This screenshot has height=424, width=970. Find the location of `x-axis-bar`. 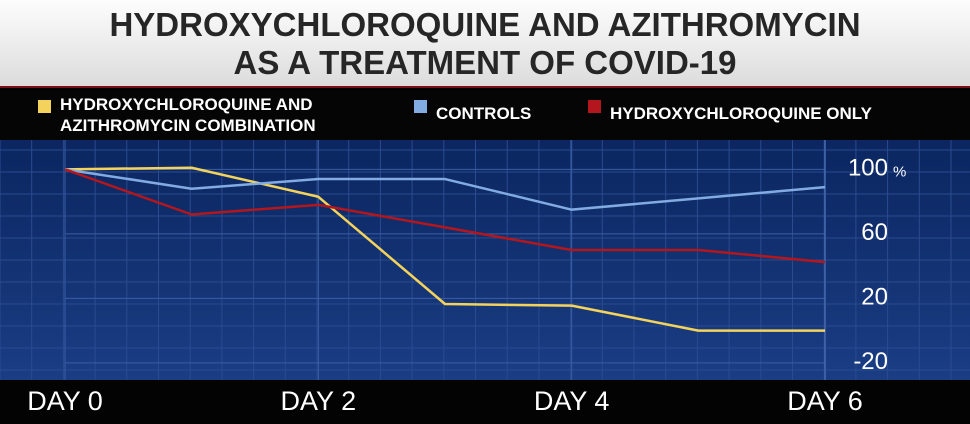

x-axis-bar is located at coordinates (485, 402).